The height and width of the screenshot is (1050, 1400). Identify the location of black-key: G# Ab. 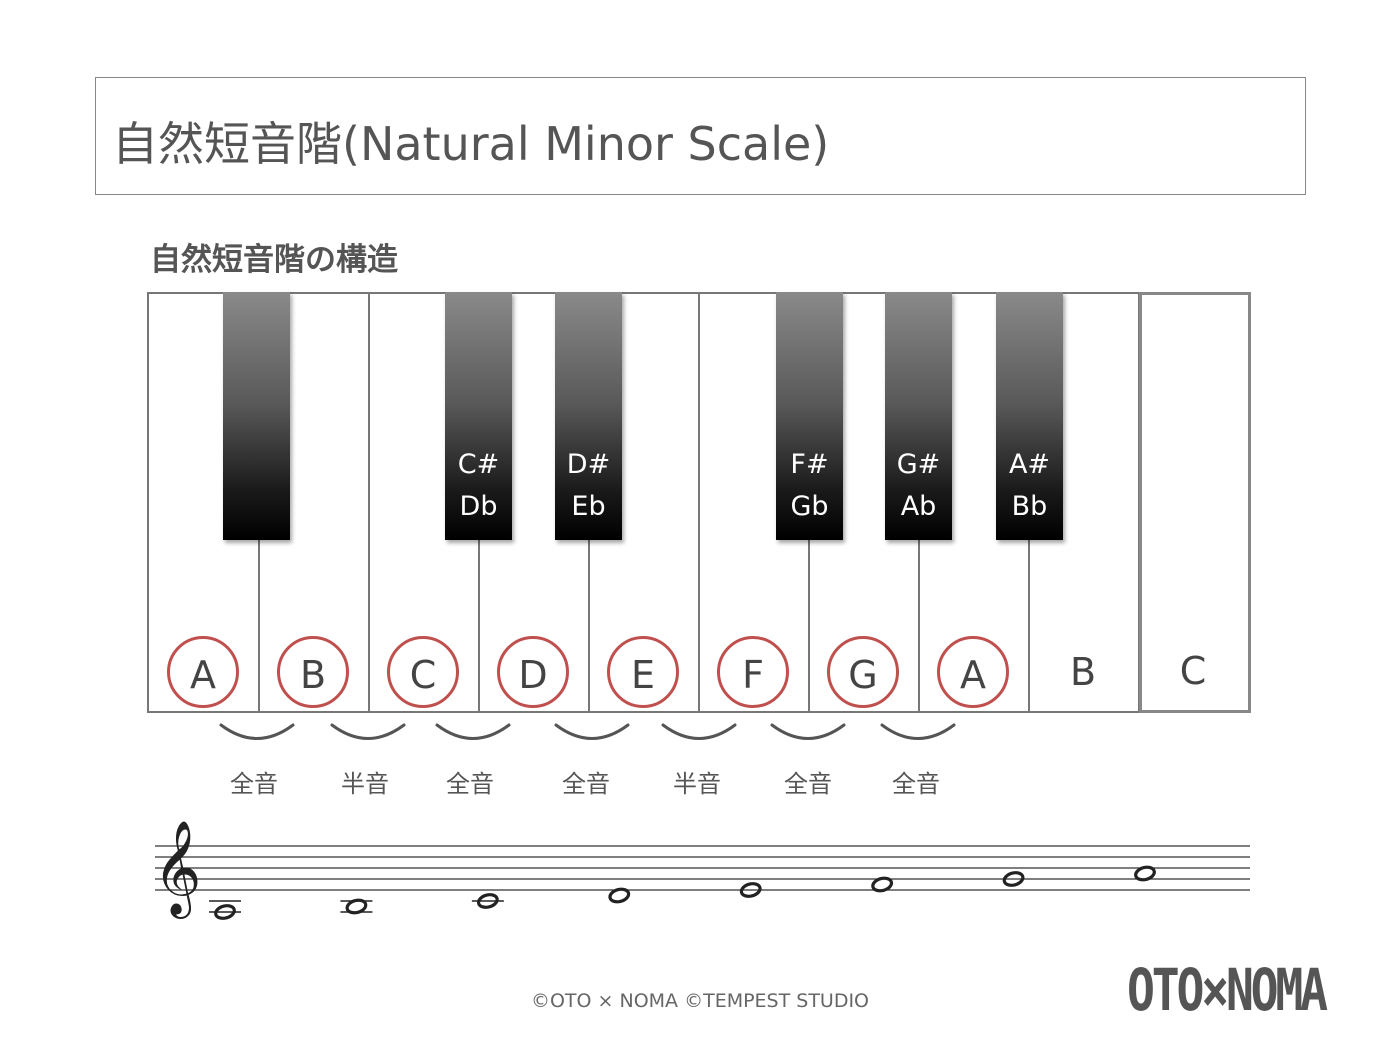
(918, 416).